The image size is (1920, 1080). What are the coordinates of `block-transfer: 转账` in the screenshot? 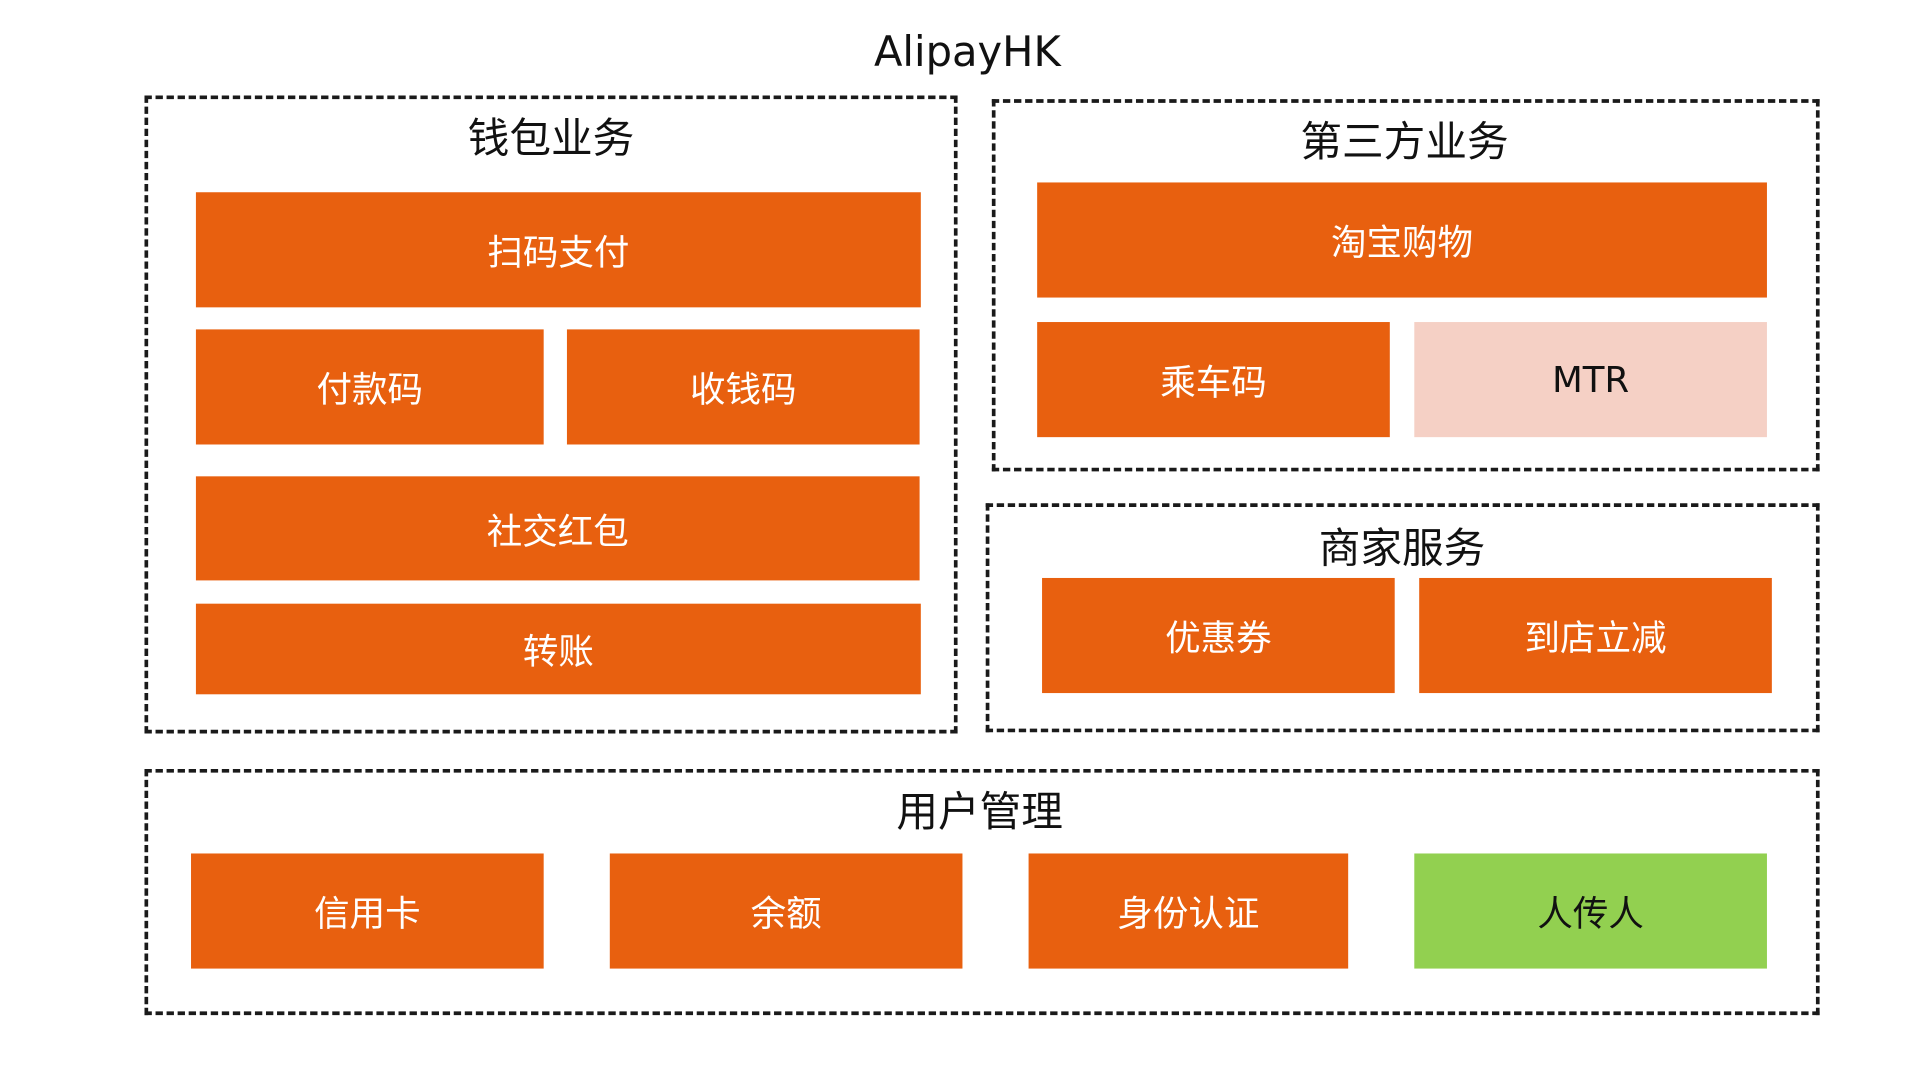 It's located at (558, 649).